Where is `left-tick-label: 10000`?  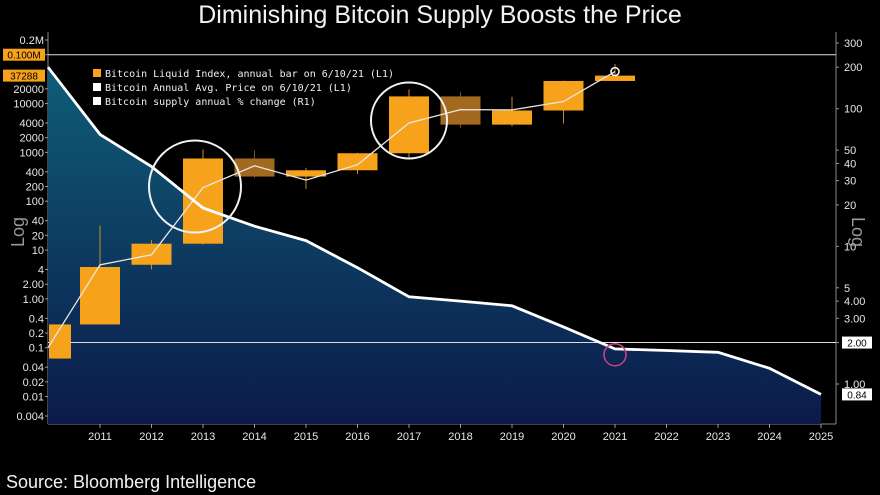
left-tick-label: 10000 is located at coordinates (28, 105).